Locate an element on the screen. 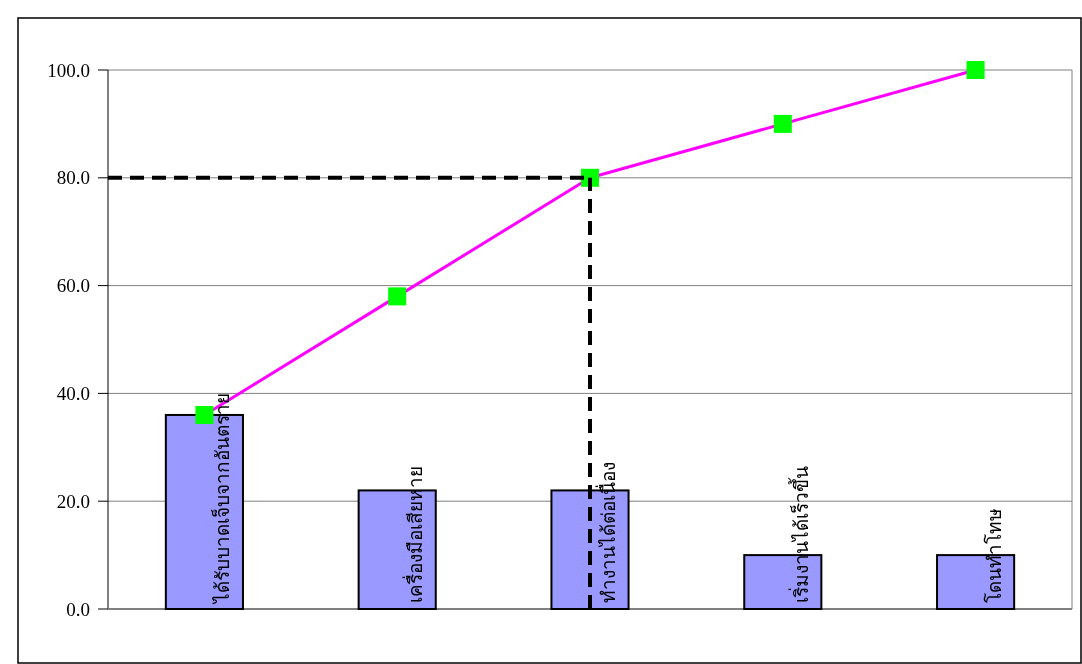 This screenshot has width=1082, height=664. x-tick-label: ได้รับบาดเจ็บจากอันตราย is located at coordinates (222, 499).